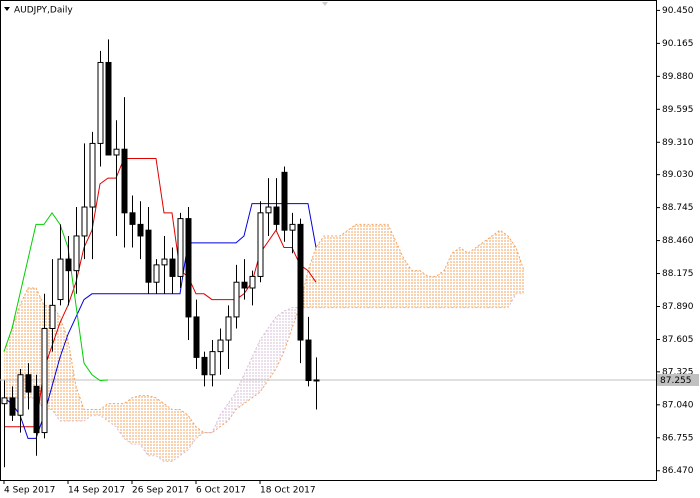 The width and height of the screenshot is (700, 498). I want to click on last-price-box, so click(678, 379).